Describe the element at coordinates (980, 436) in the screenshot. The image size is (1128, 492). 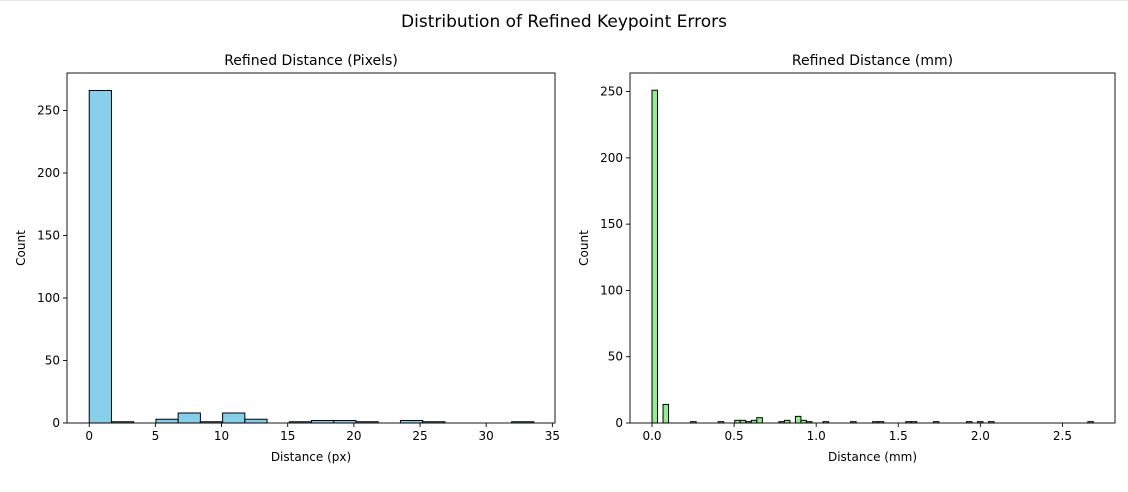
I see `x-tick-label: 2.0` at that location.